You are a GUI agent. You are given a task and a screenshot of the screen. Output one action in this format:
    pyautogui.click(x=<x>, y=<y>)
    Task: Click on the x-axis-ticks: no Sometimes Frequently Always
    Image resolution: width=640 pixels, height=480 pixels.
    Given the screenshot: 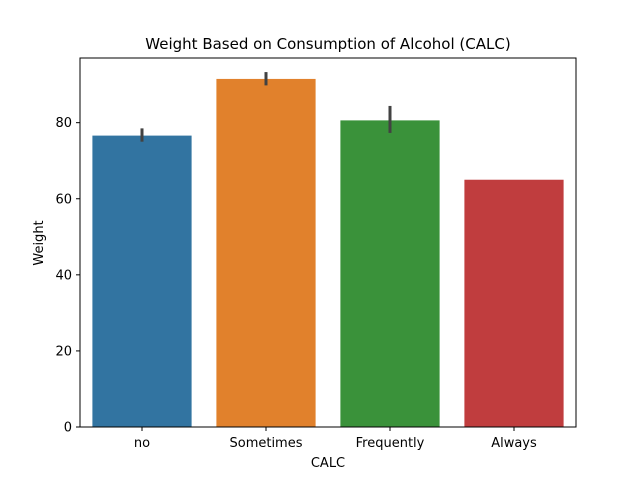 What is the action you would take?
    pyautogui.click(x=335, y=439)
    